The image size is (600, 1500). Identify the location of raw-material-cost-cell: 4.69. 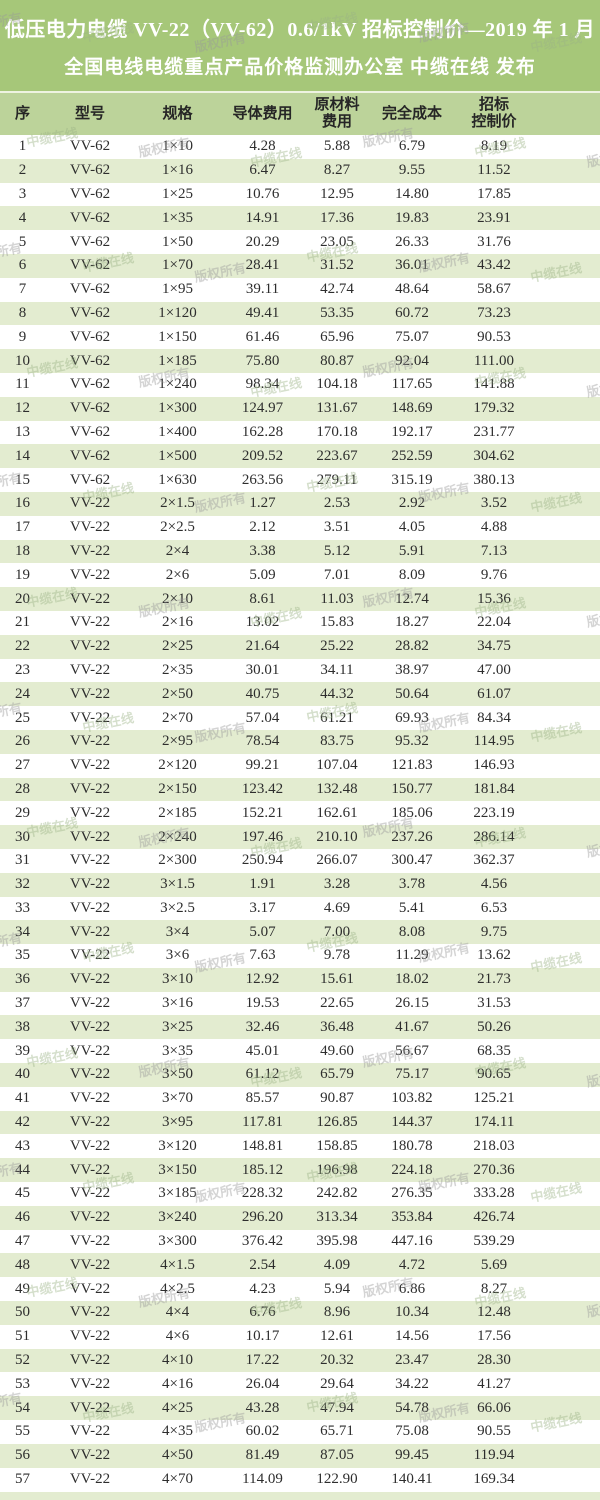
(337, 907).